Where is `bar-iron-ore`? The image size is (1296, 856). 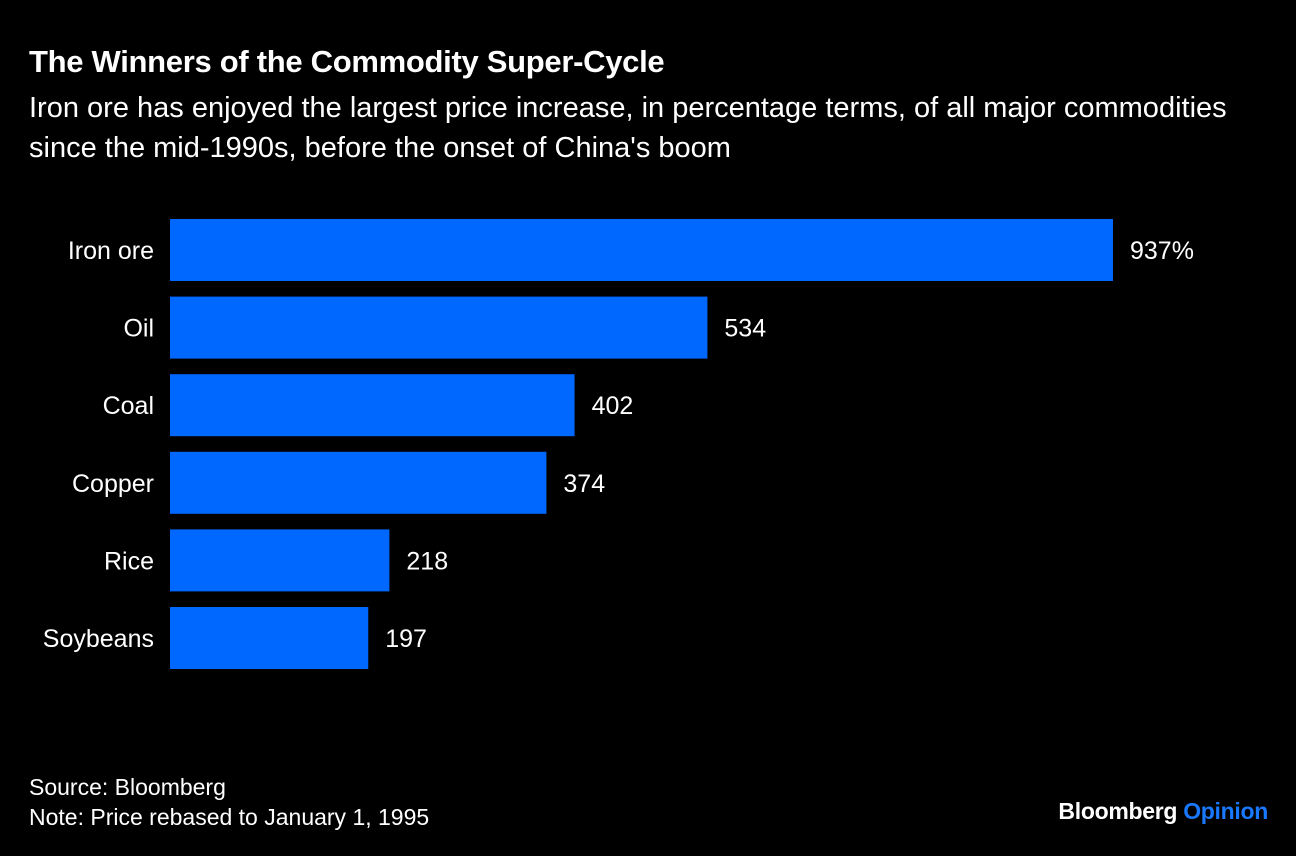 bar-iron-ore is located at coordinates (641, 250).